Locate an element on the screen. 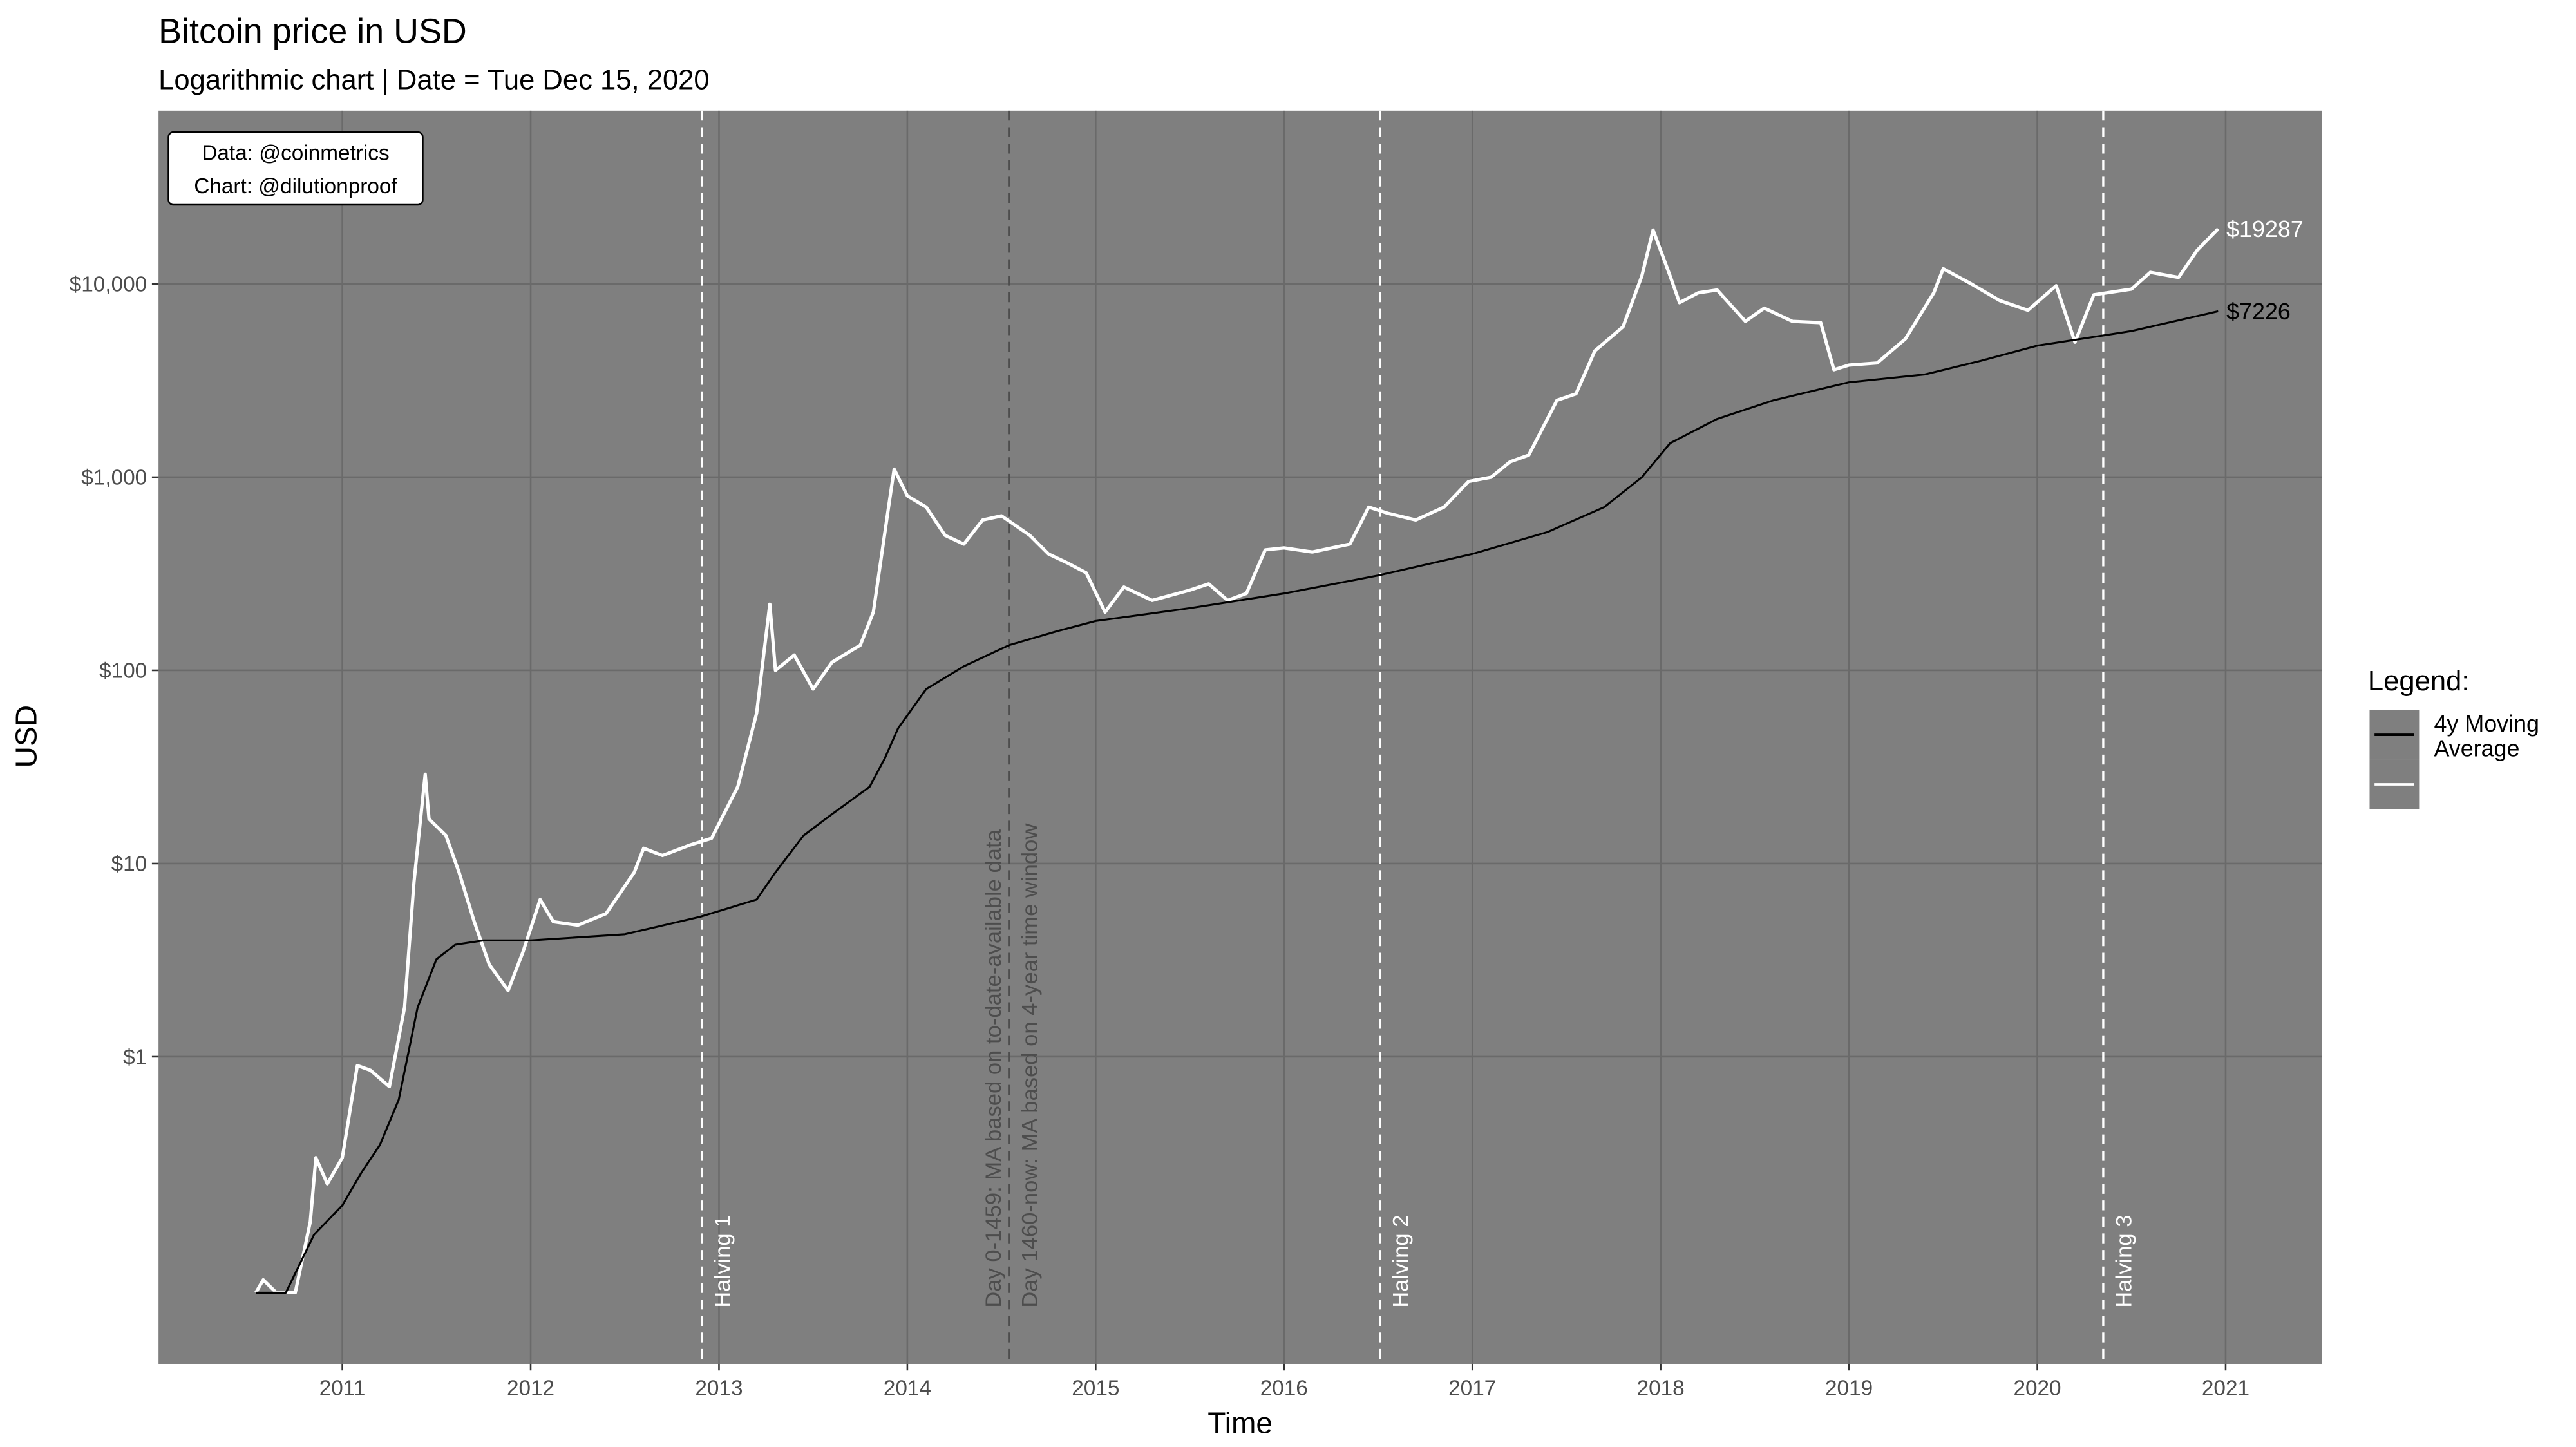 The width and height of the screenshot is (2576, 1447). caption-text: Chart: @dilutionproof is located at coordinates (295, 187).